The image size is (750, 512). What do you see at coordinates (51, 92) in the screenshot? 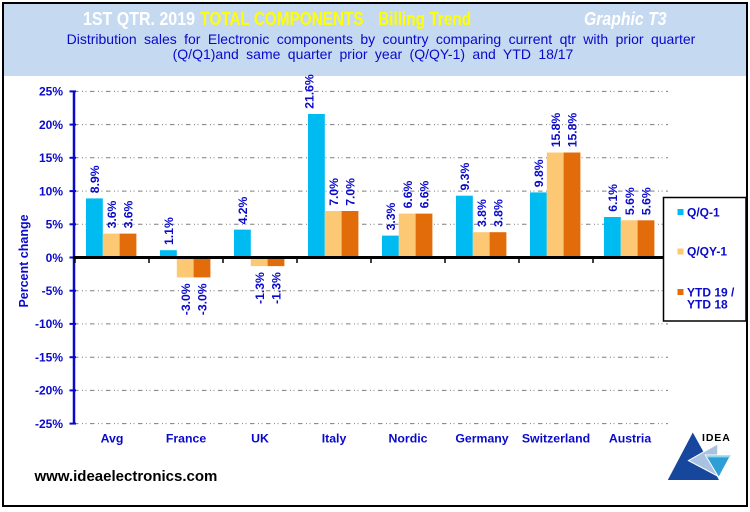
I see `svg-text: 25%` at bounding box center [51, 92].